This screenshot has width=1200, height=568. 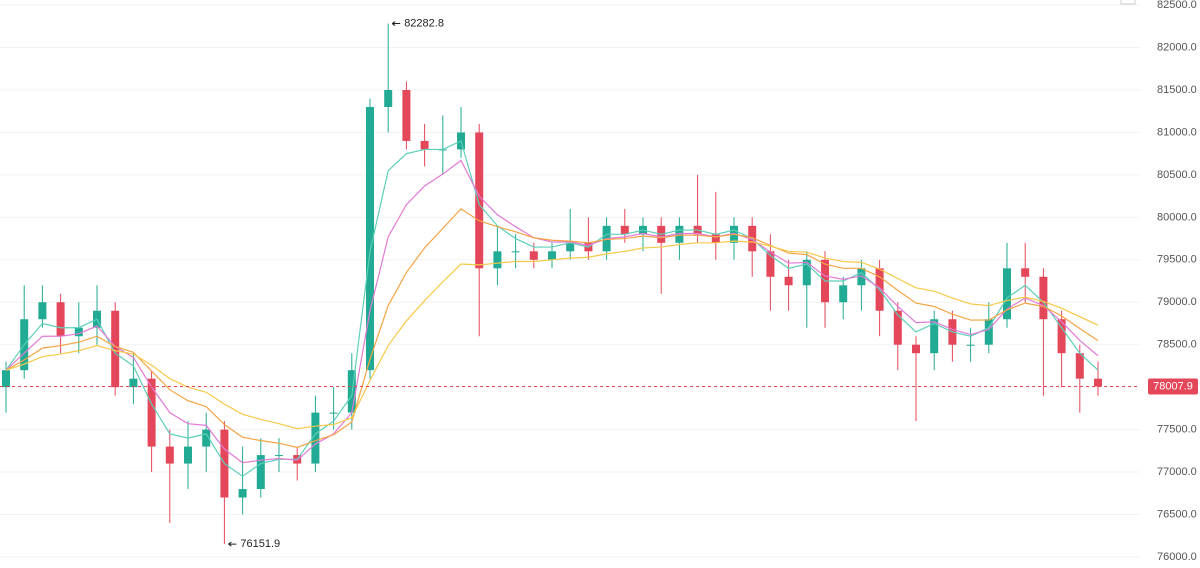 I want to click on y-tick-label: 80500.0, so click(x=1177, y=175).